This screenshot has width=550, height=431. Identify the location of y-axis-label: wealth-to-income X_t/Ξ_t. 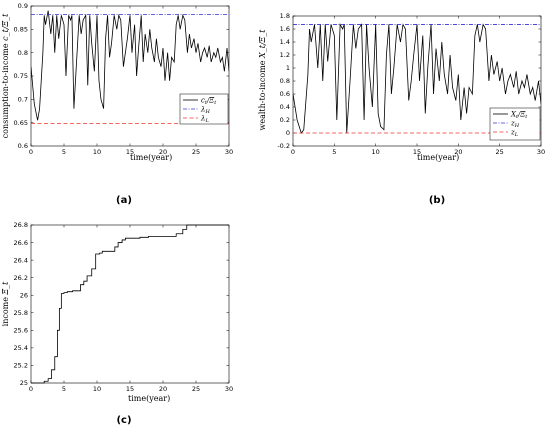
(262, 80).